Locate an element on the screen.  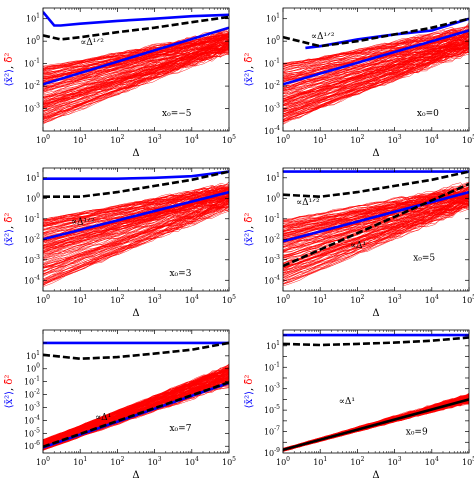
annotation-label: x₀=9 is located at coordinates (417, 433).